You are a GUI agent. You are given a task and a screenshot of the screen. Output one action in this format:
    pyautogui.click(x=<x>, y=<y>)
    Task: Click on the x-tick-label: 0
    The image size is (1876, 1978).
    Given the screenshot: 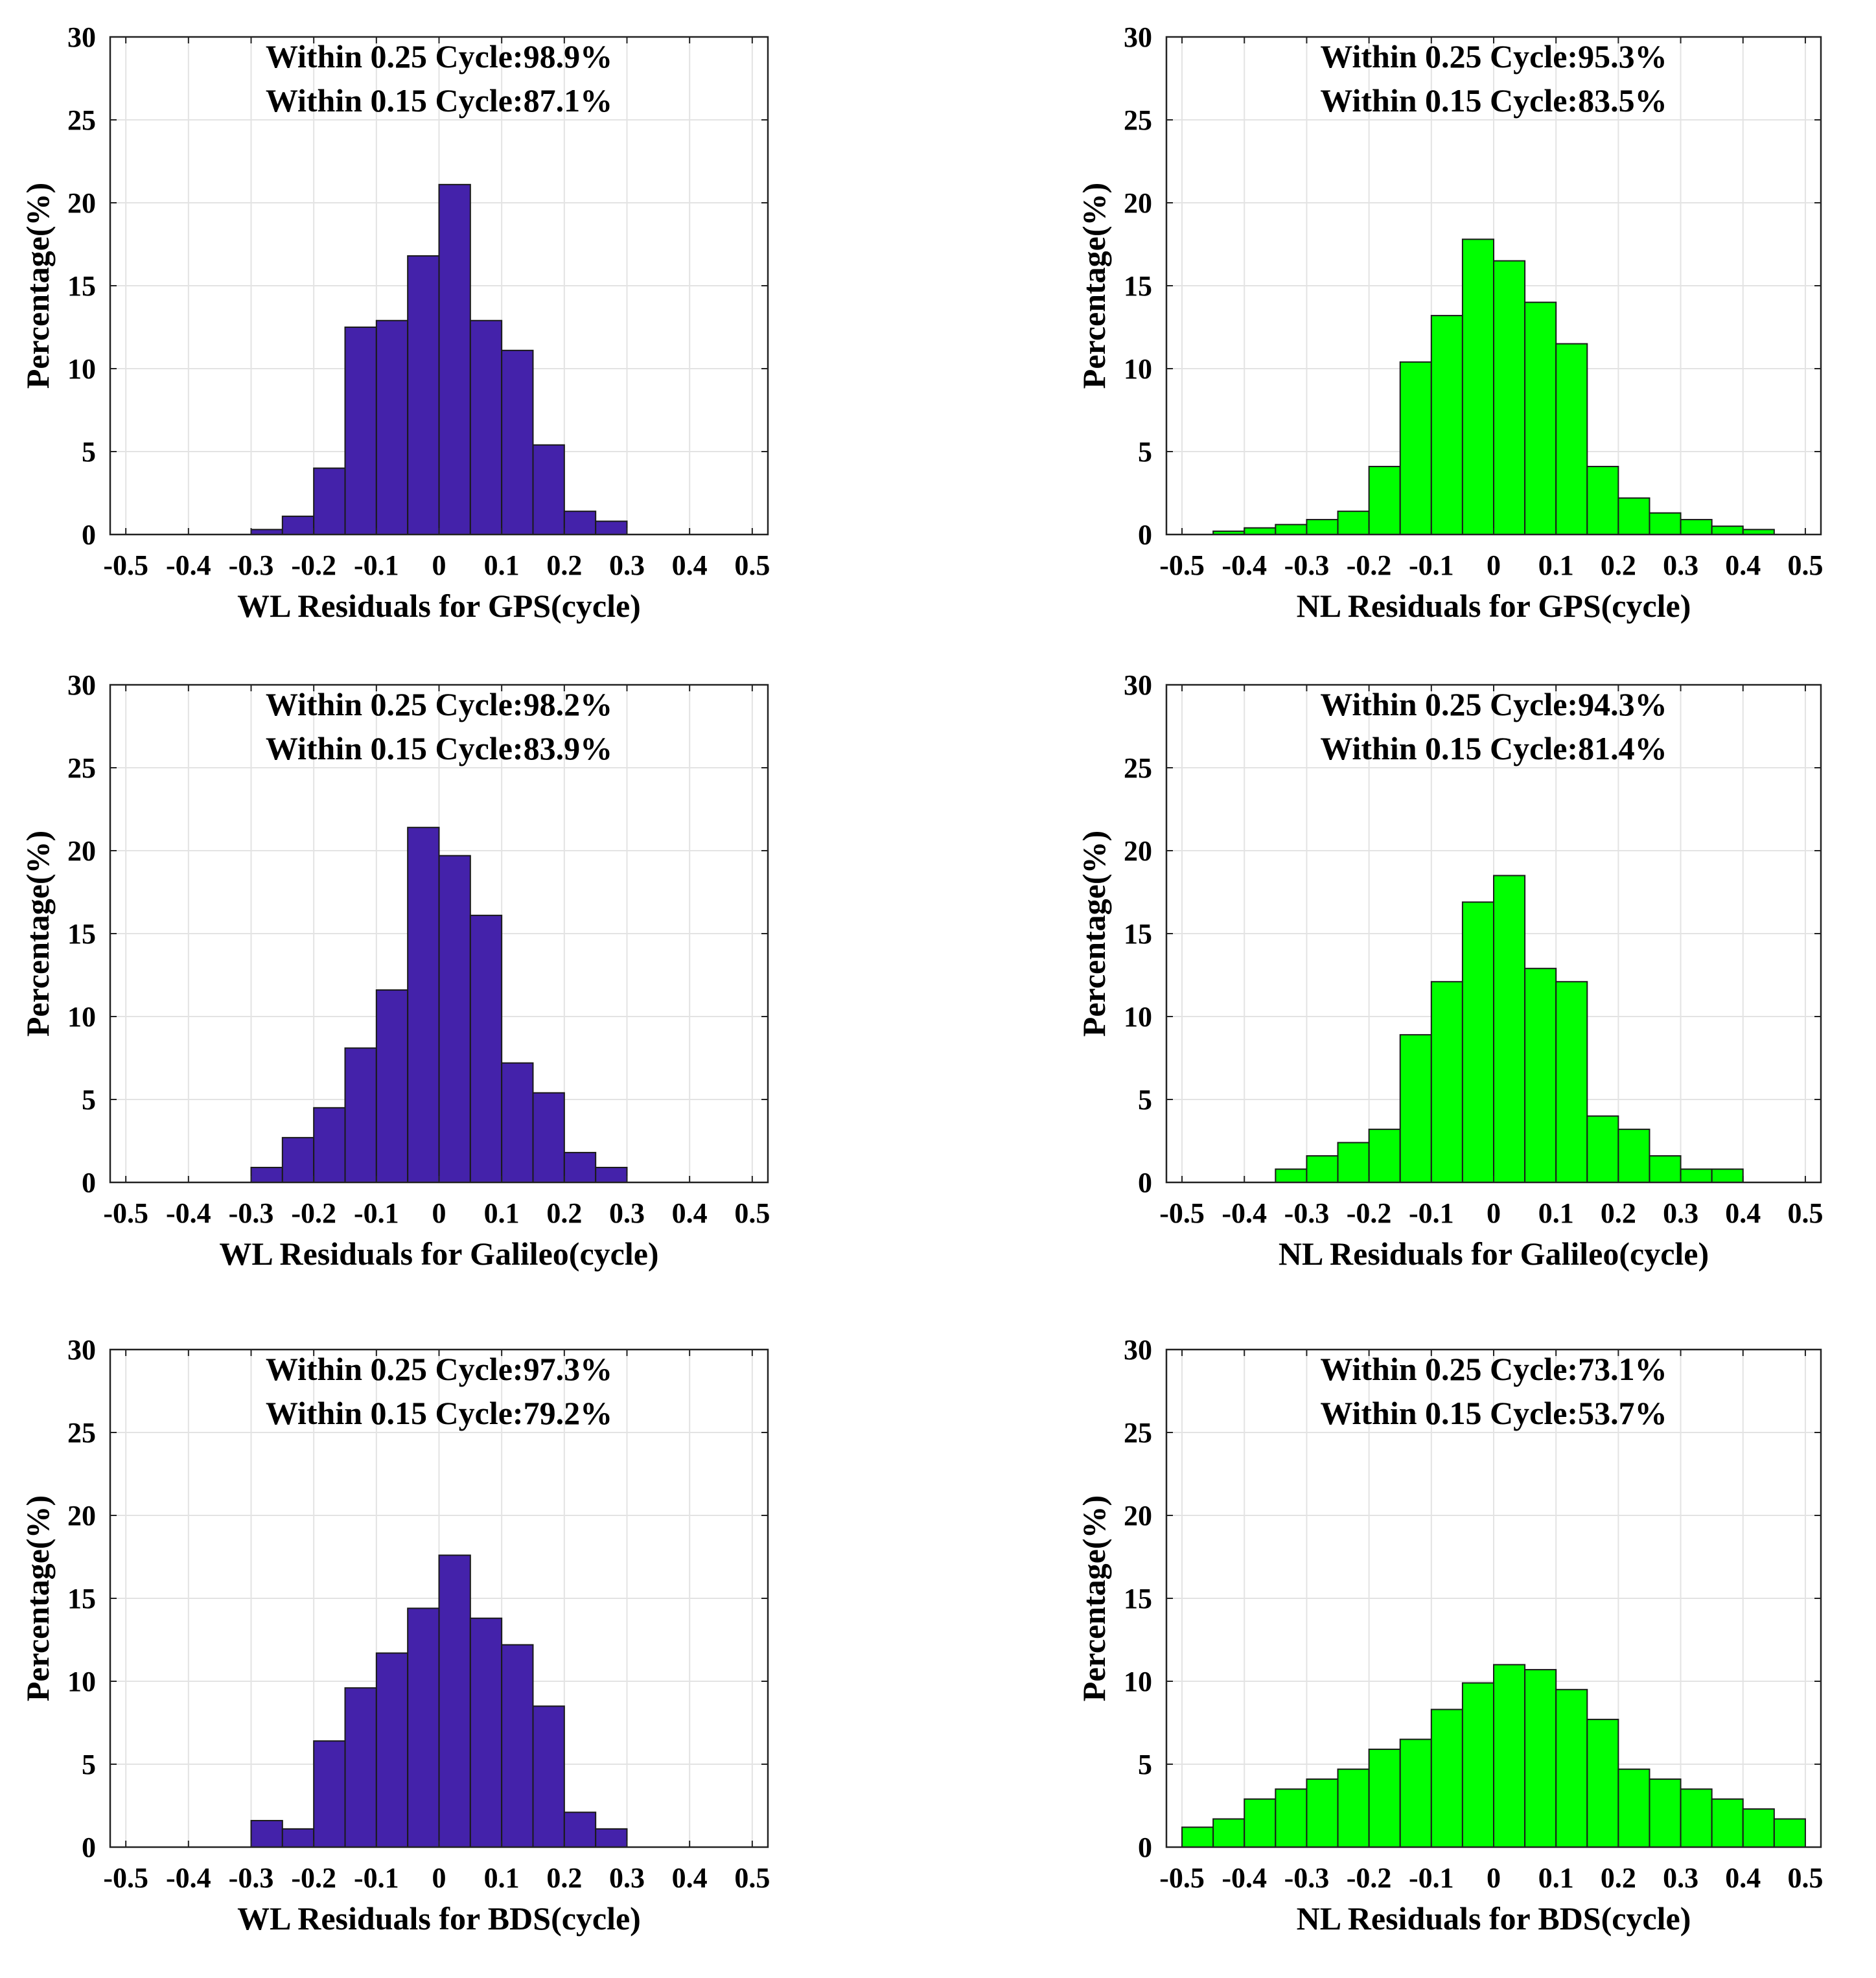 What is the action you would take?
    pyautogui.click(x=1494, y=1213)
    